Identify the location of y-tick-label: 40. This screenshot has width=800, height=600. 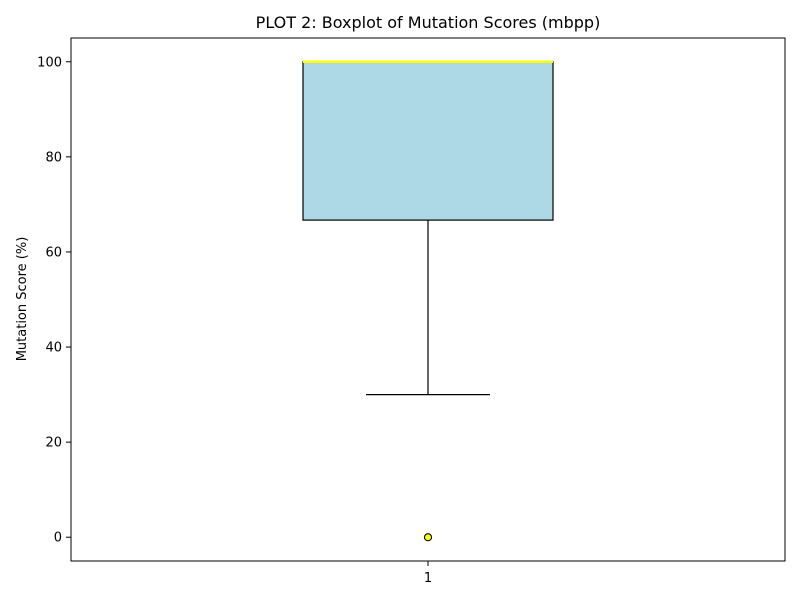
(53, 348).